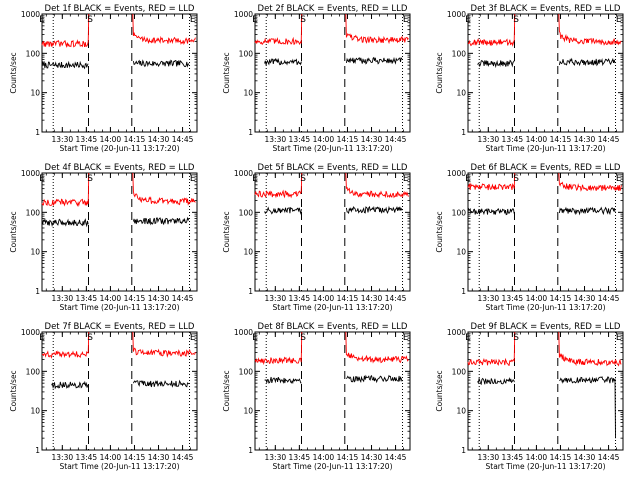  What do you see at coordinates (120, 327) in the screenshot?
I see `panel-title: Det 7f BLACK = Events, RED = LLD` at bounding box center [120, 327].